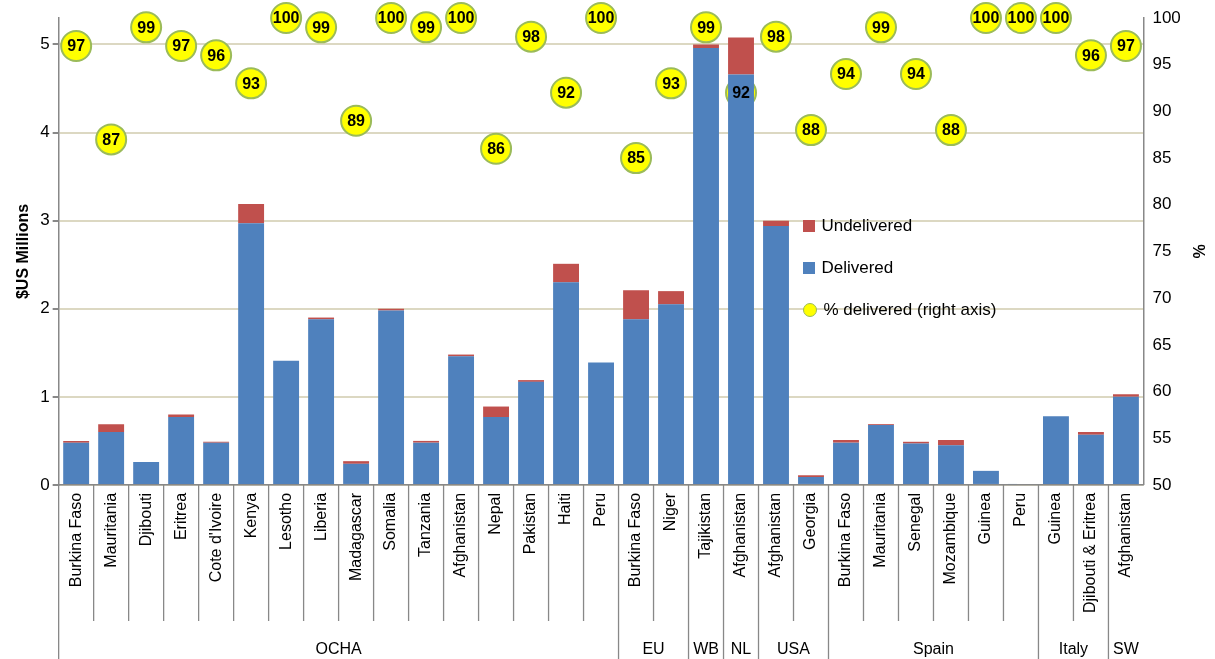 The width and height of the screenshot is (1215, 659). What do you see at coordinates (1162, 251) in the screenshot?
I see `y2-tick-label: 75` at bounding box center [1162, 251].